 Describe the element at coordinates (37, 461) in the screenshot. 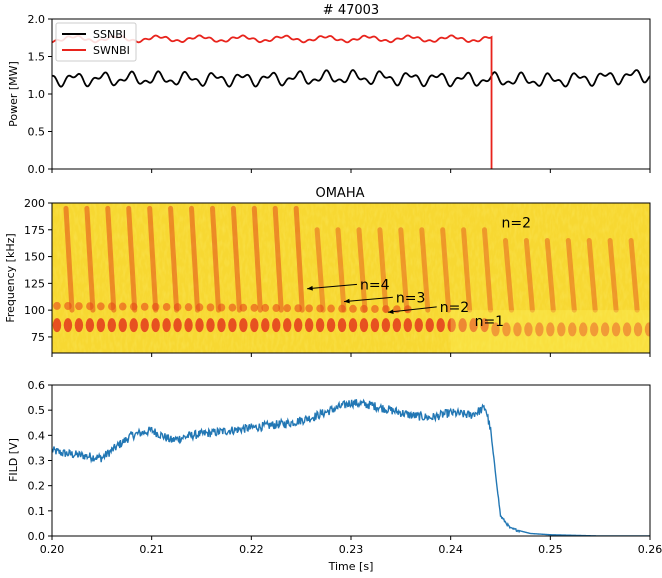

I see `y-tick-label: 0.3` at that location.